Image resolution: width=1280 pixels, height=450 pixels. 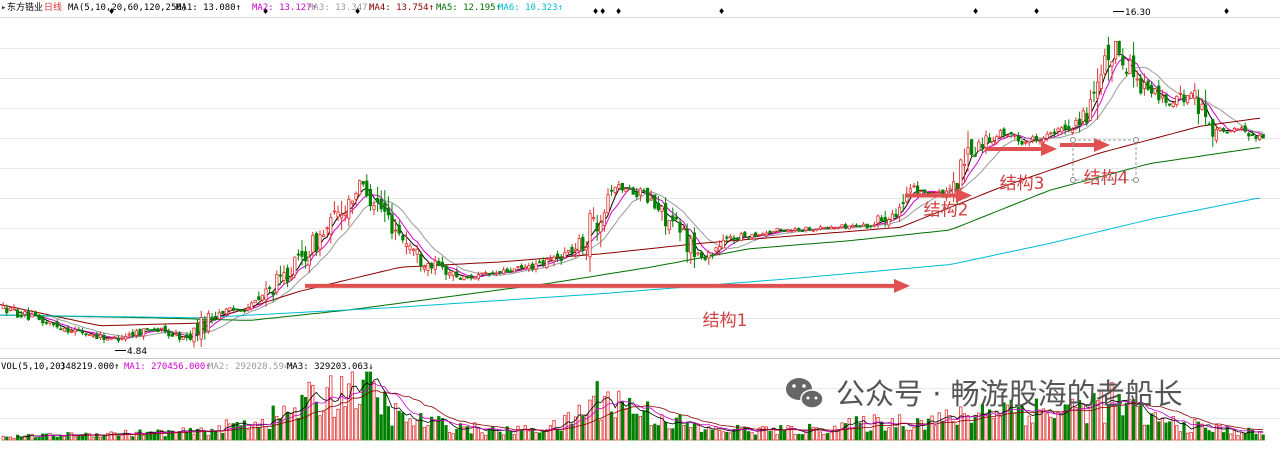 I want to click on vol-ma1-value: MA1: 270456.000↑, so click(x=167, y=367).